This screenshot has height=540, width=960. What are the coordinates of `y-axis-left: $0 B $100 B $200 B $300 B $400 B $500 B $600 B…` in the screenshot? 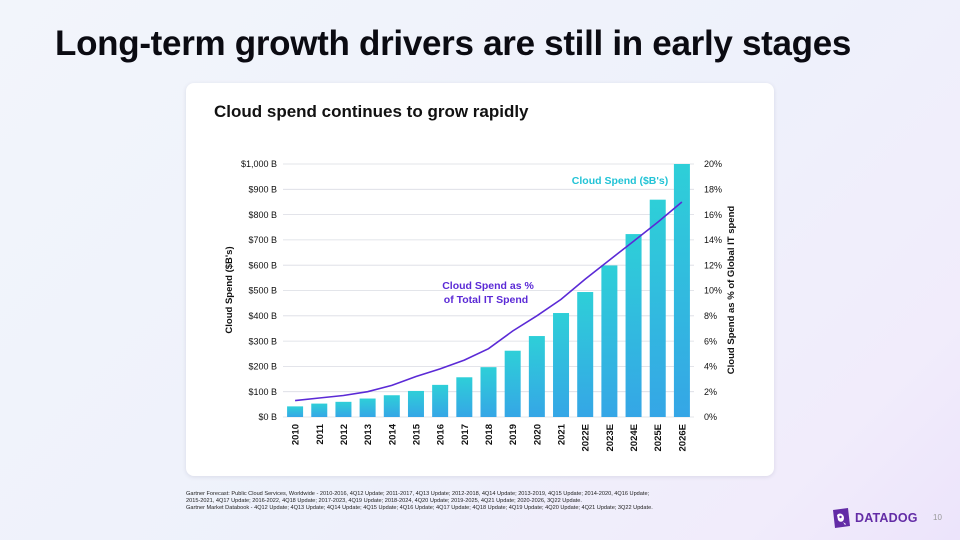 It's located at (259, 290).